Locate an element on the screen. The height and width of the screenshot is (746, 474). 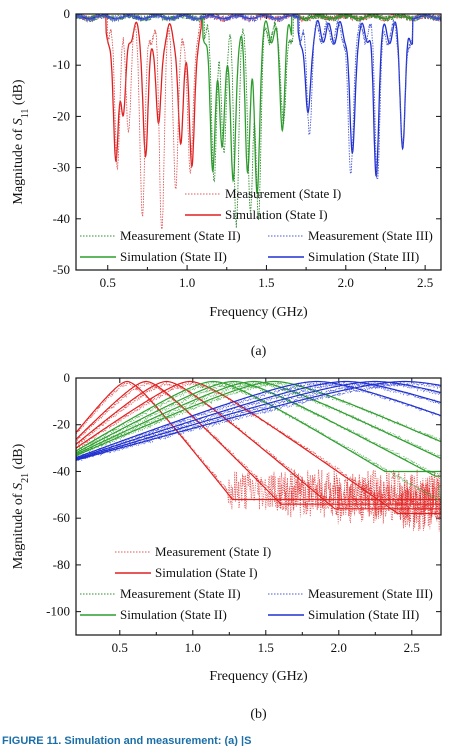
y-tick-label: -50 is located at coordinates (61, 269).